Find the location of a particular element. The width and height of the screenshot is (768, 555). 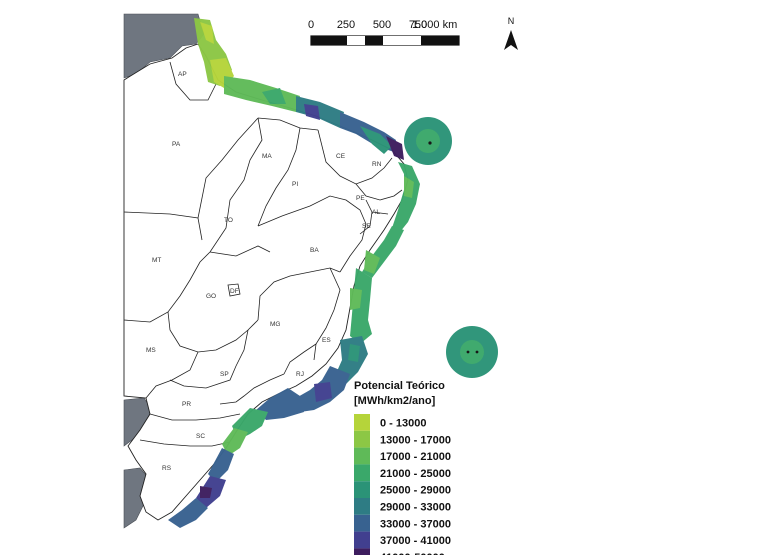

state-label-mt: MT is located at coordinates (156, 260).